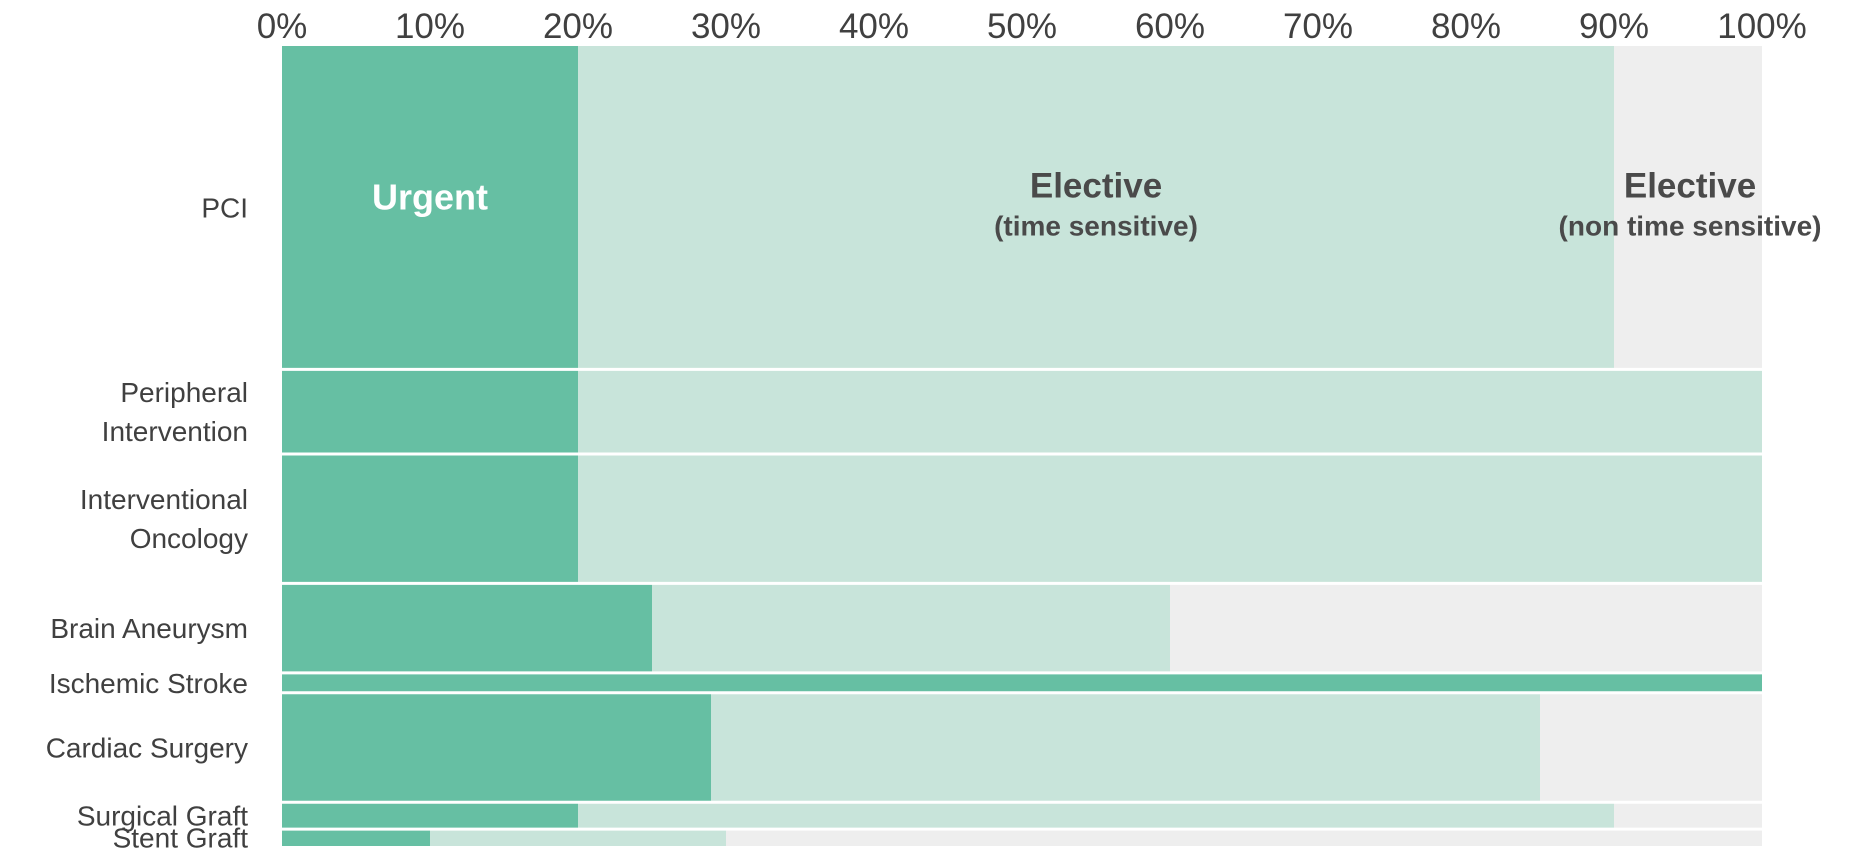 The height and width of the screenshot is (857, 1850). What do you see at coordinates (874, 26) in the screenshot?
I see `x-tick-label: 40%` at bounding box center [874, 26].